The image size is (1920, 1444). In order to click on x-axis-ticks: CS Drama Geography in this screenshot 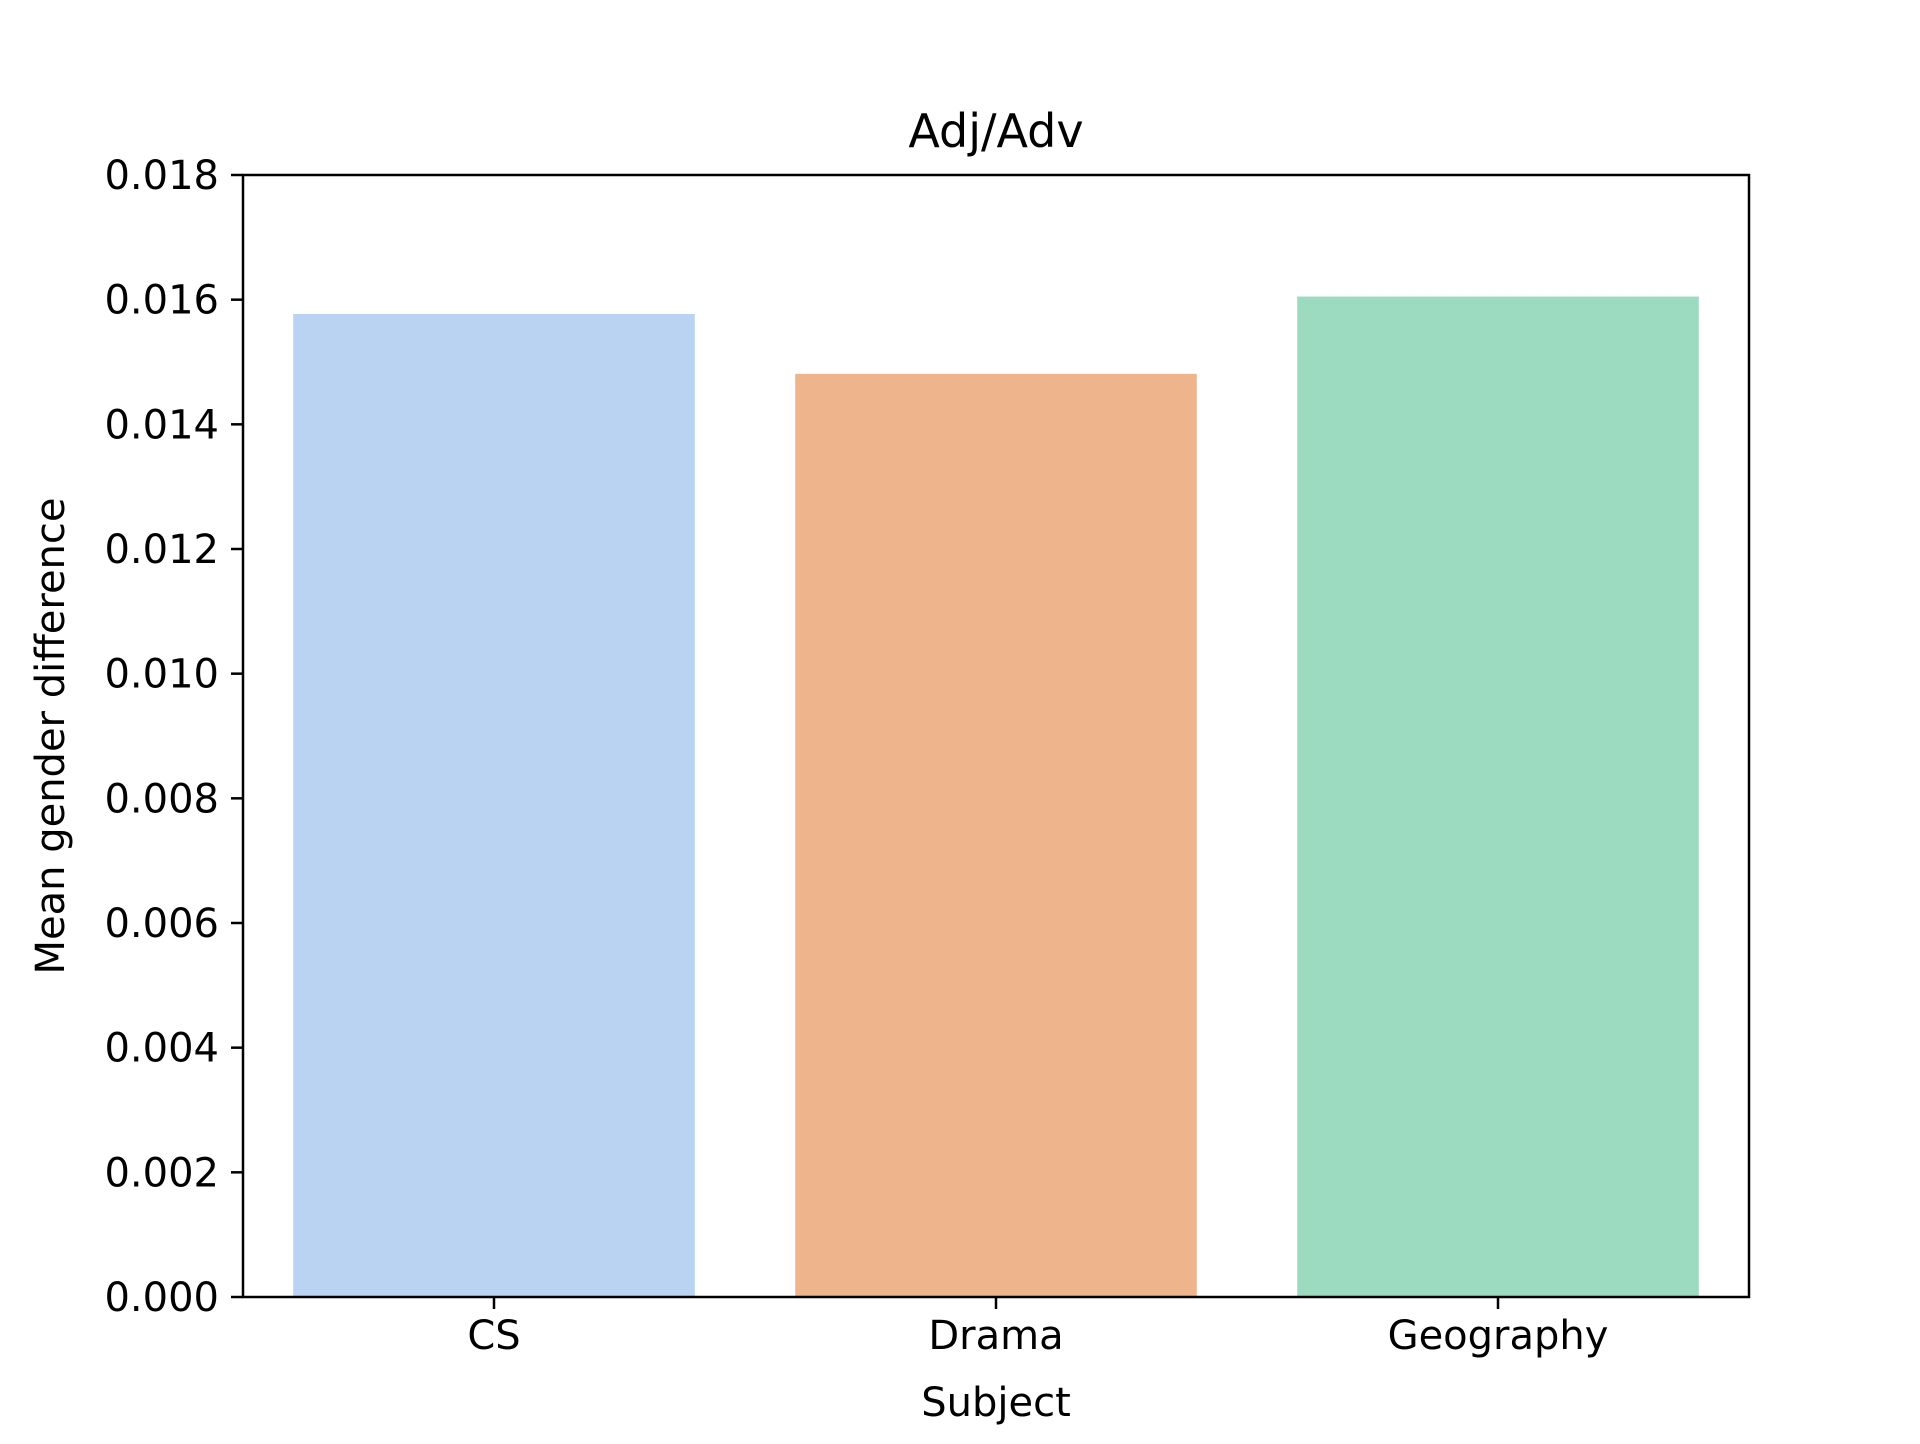, I will do `click(1037, 1328)`.